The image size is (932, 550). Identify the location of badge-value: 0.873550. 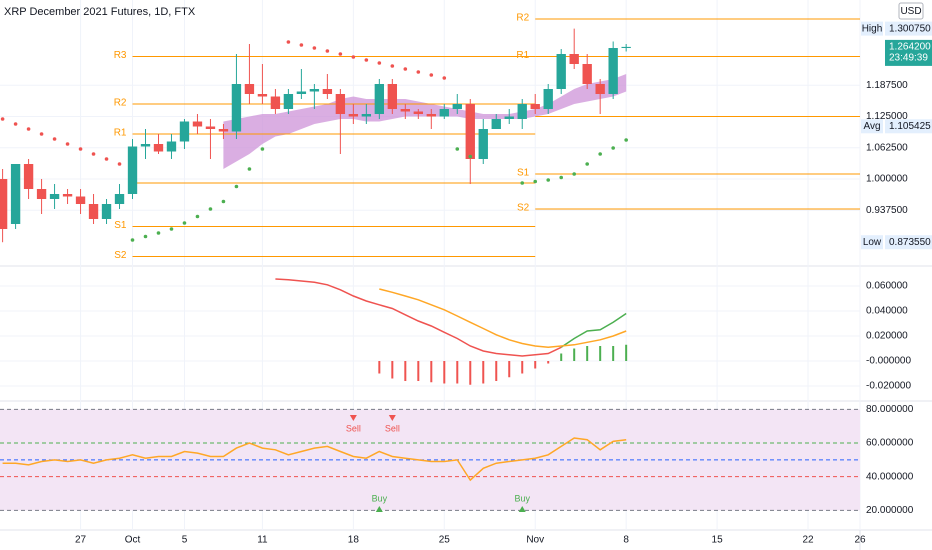
(910, 242).